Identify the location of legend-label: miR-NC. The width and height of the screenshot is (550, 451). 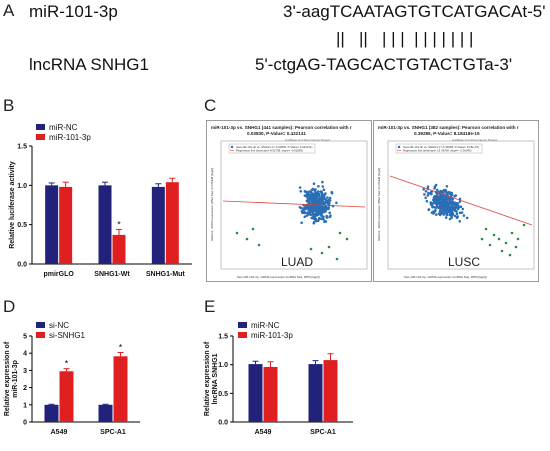
(63, 127).